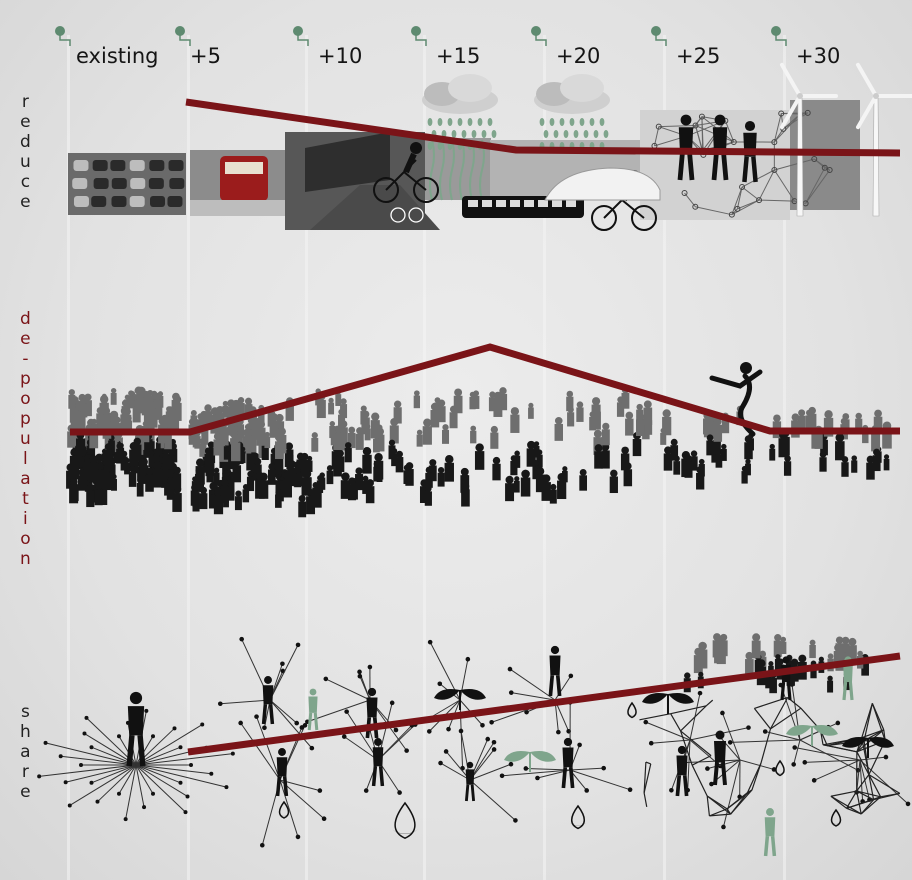 The width and height of the screenshot is (912, 880). What do you see at coordinates (830, 443) in the screenshot?
I see `dancer-icon` at bounding box center [830, 443].